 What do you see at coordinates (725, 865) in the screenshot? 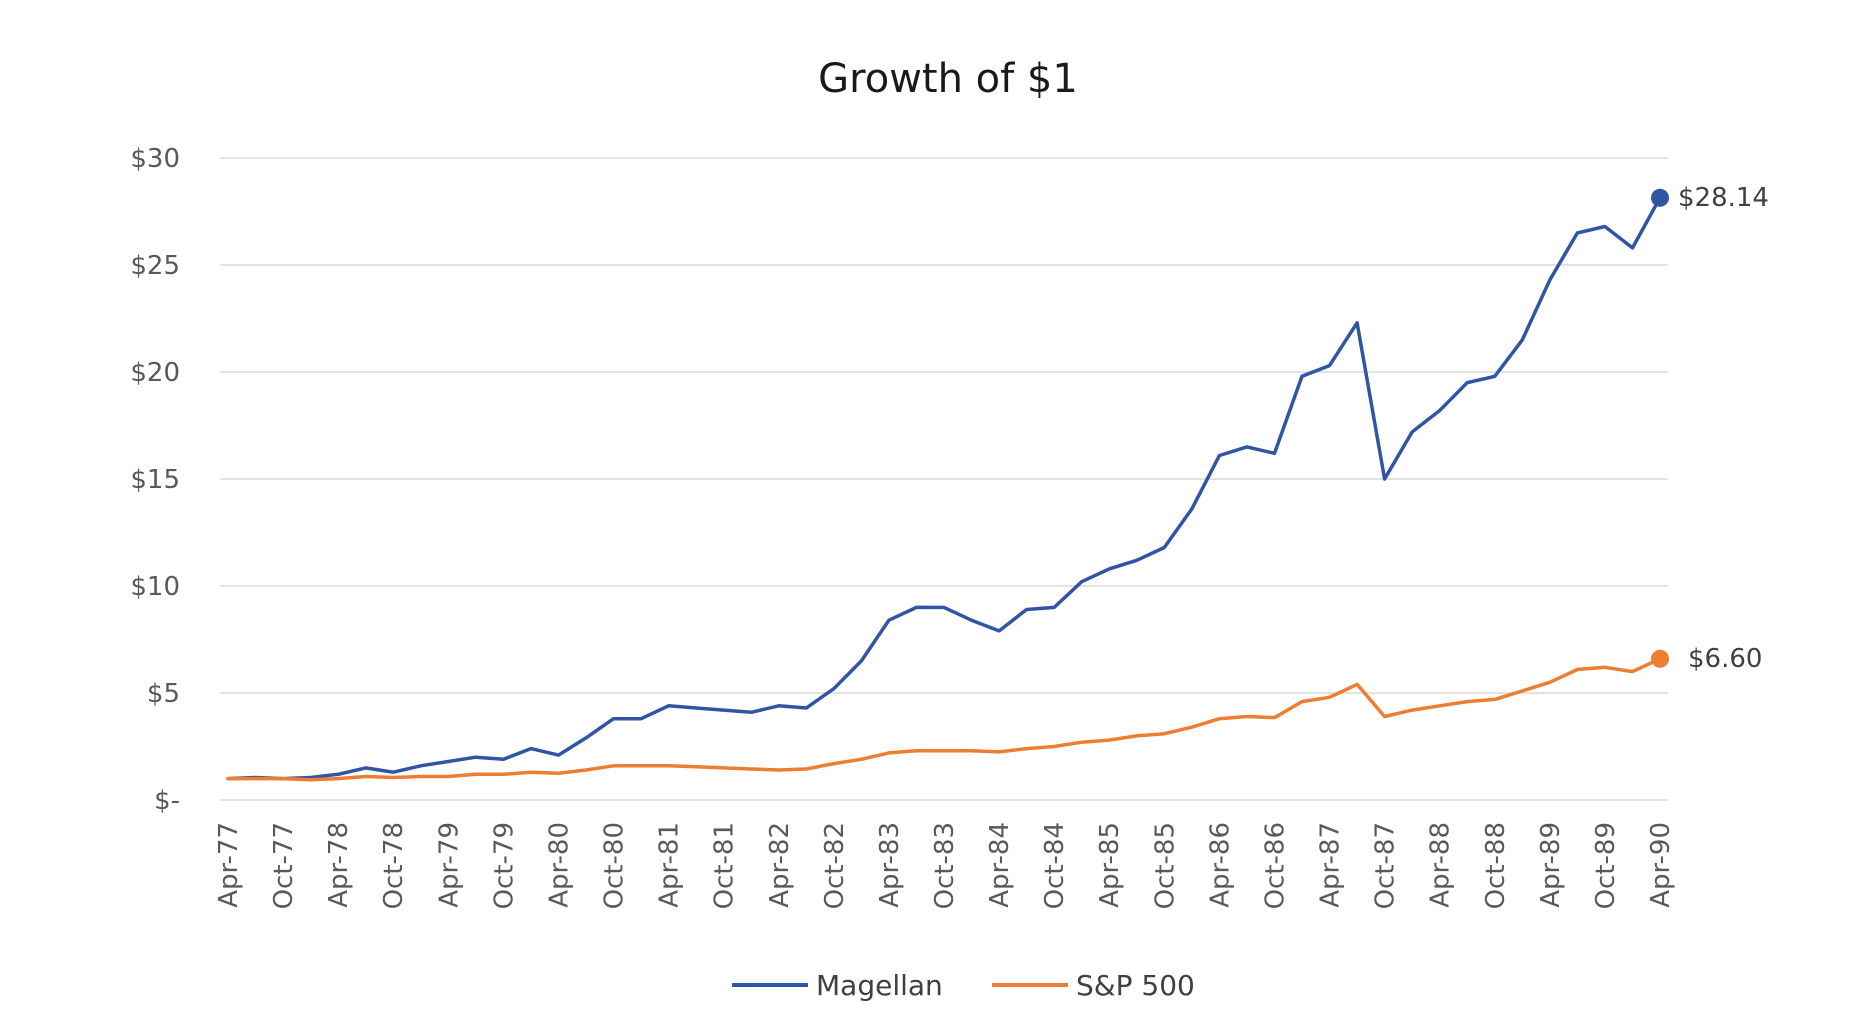
I see `x-tick-label: Oct-81` at bounding box center [725, 865].